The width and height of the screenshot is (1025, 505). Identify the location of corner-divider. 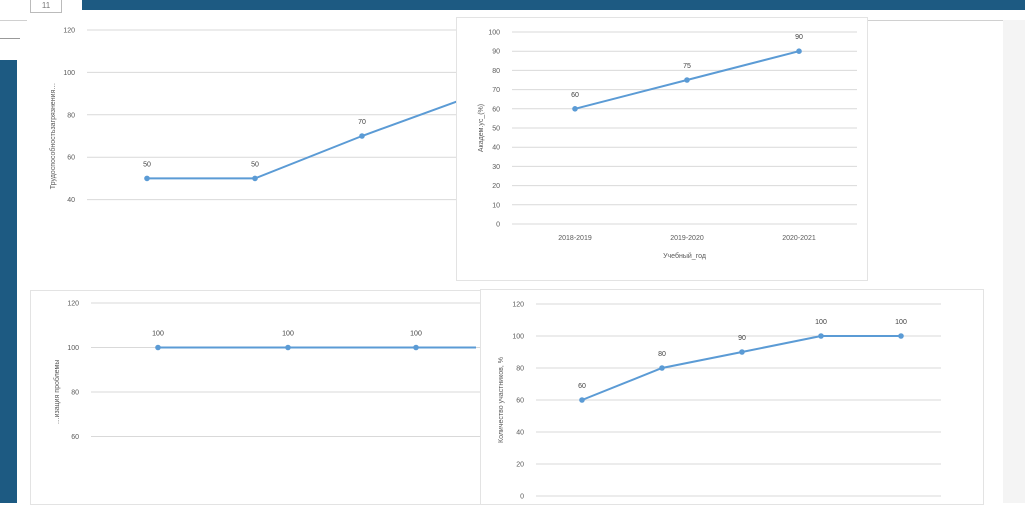
(10, 38).